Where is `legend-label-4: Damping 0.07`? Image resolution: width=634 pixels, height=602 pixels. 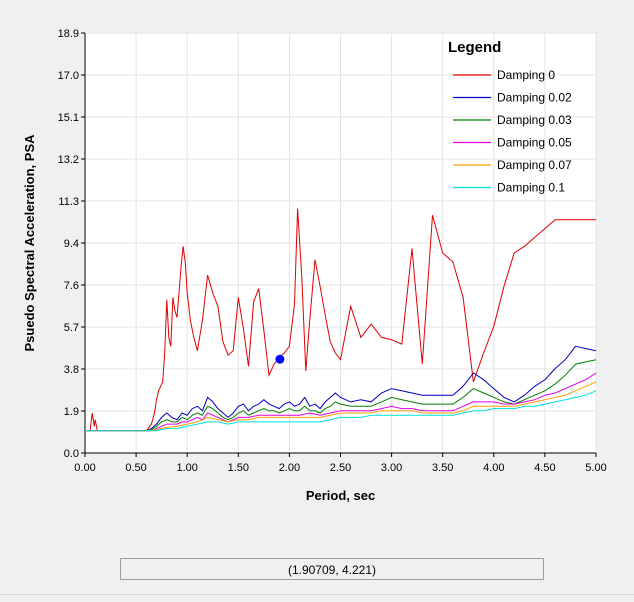 legend-label-4: Damping 0.07 is located at coordinates (534, 165).